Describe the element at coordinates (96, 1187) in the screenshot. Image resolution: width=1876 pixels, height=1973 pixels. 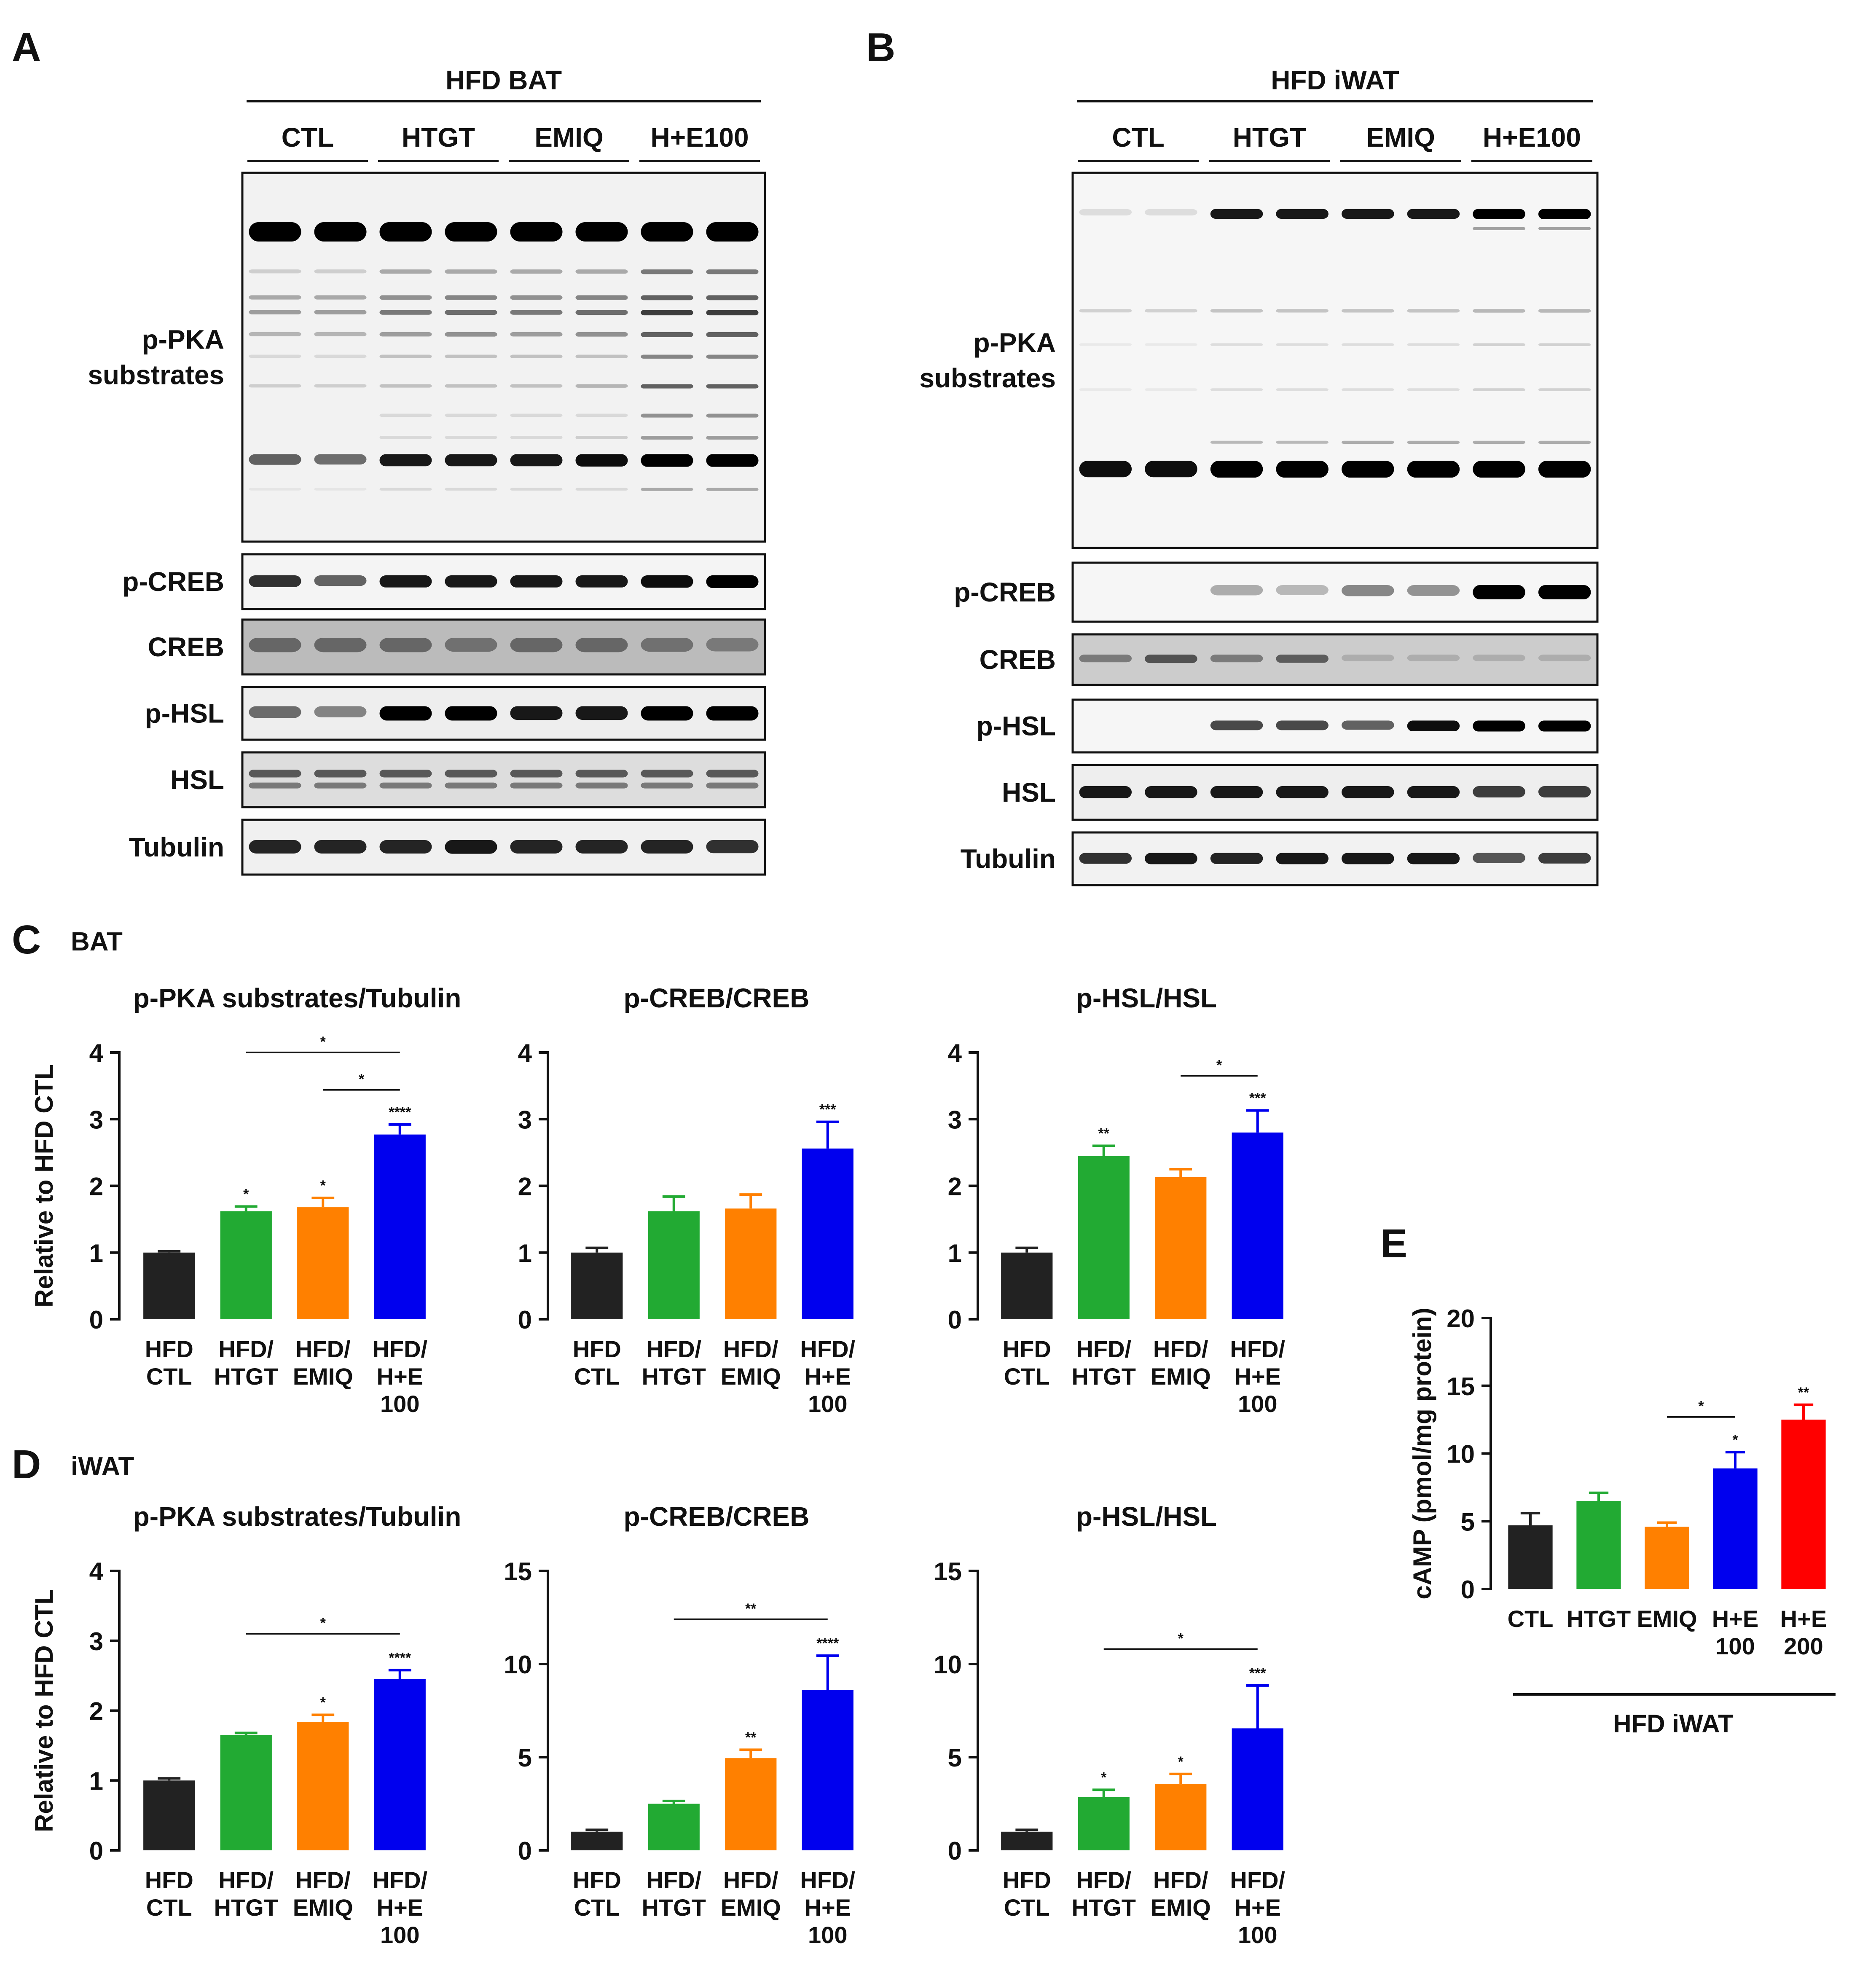
I see `y-tick-label: 2` at that location.